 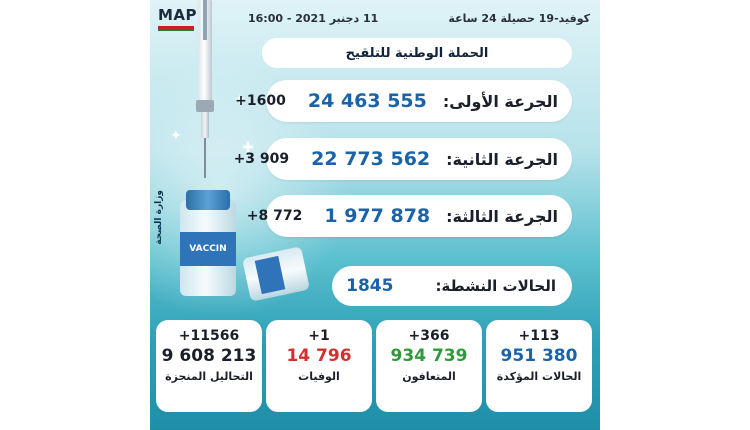 I want to click on vial-label: VACCIN, so click(x=208, y=249).